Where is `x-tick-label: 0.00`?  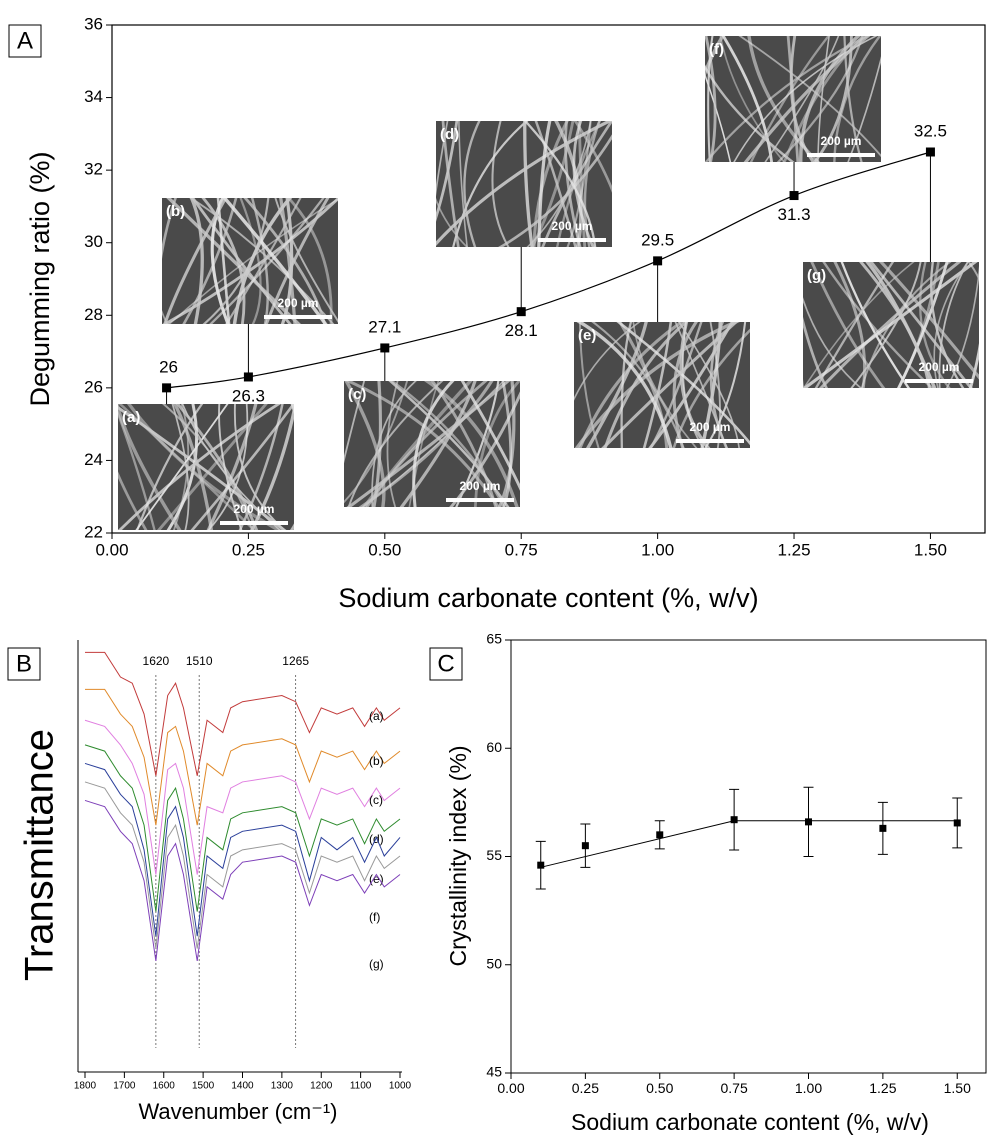 x-tick-label: 0.00 is located at coordinates (510, 1088).